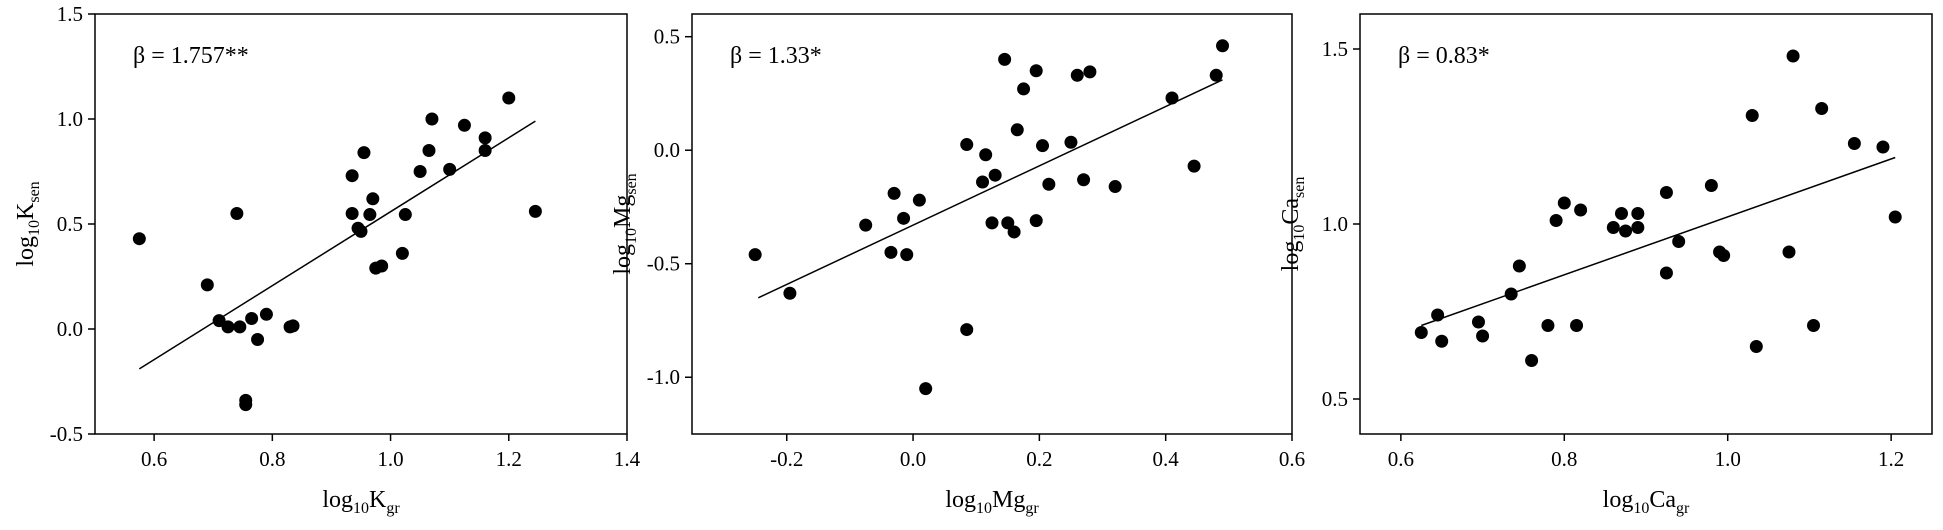 Image resolution: width=1943 pixels, height=530 pixels. What do you see at coordinates (992, 502) in the screenshot?
I see `x-axis-label: log10Mggr` at bounding box center [992, 502].